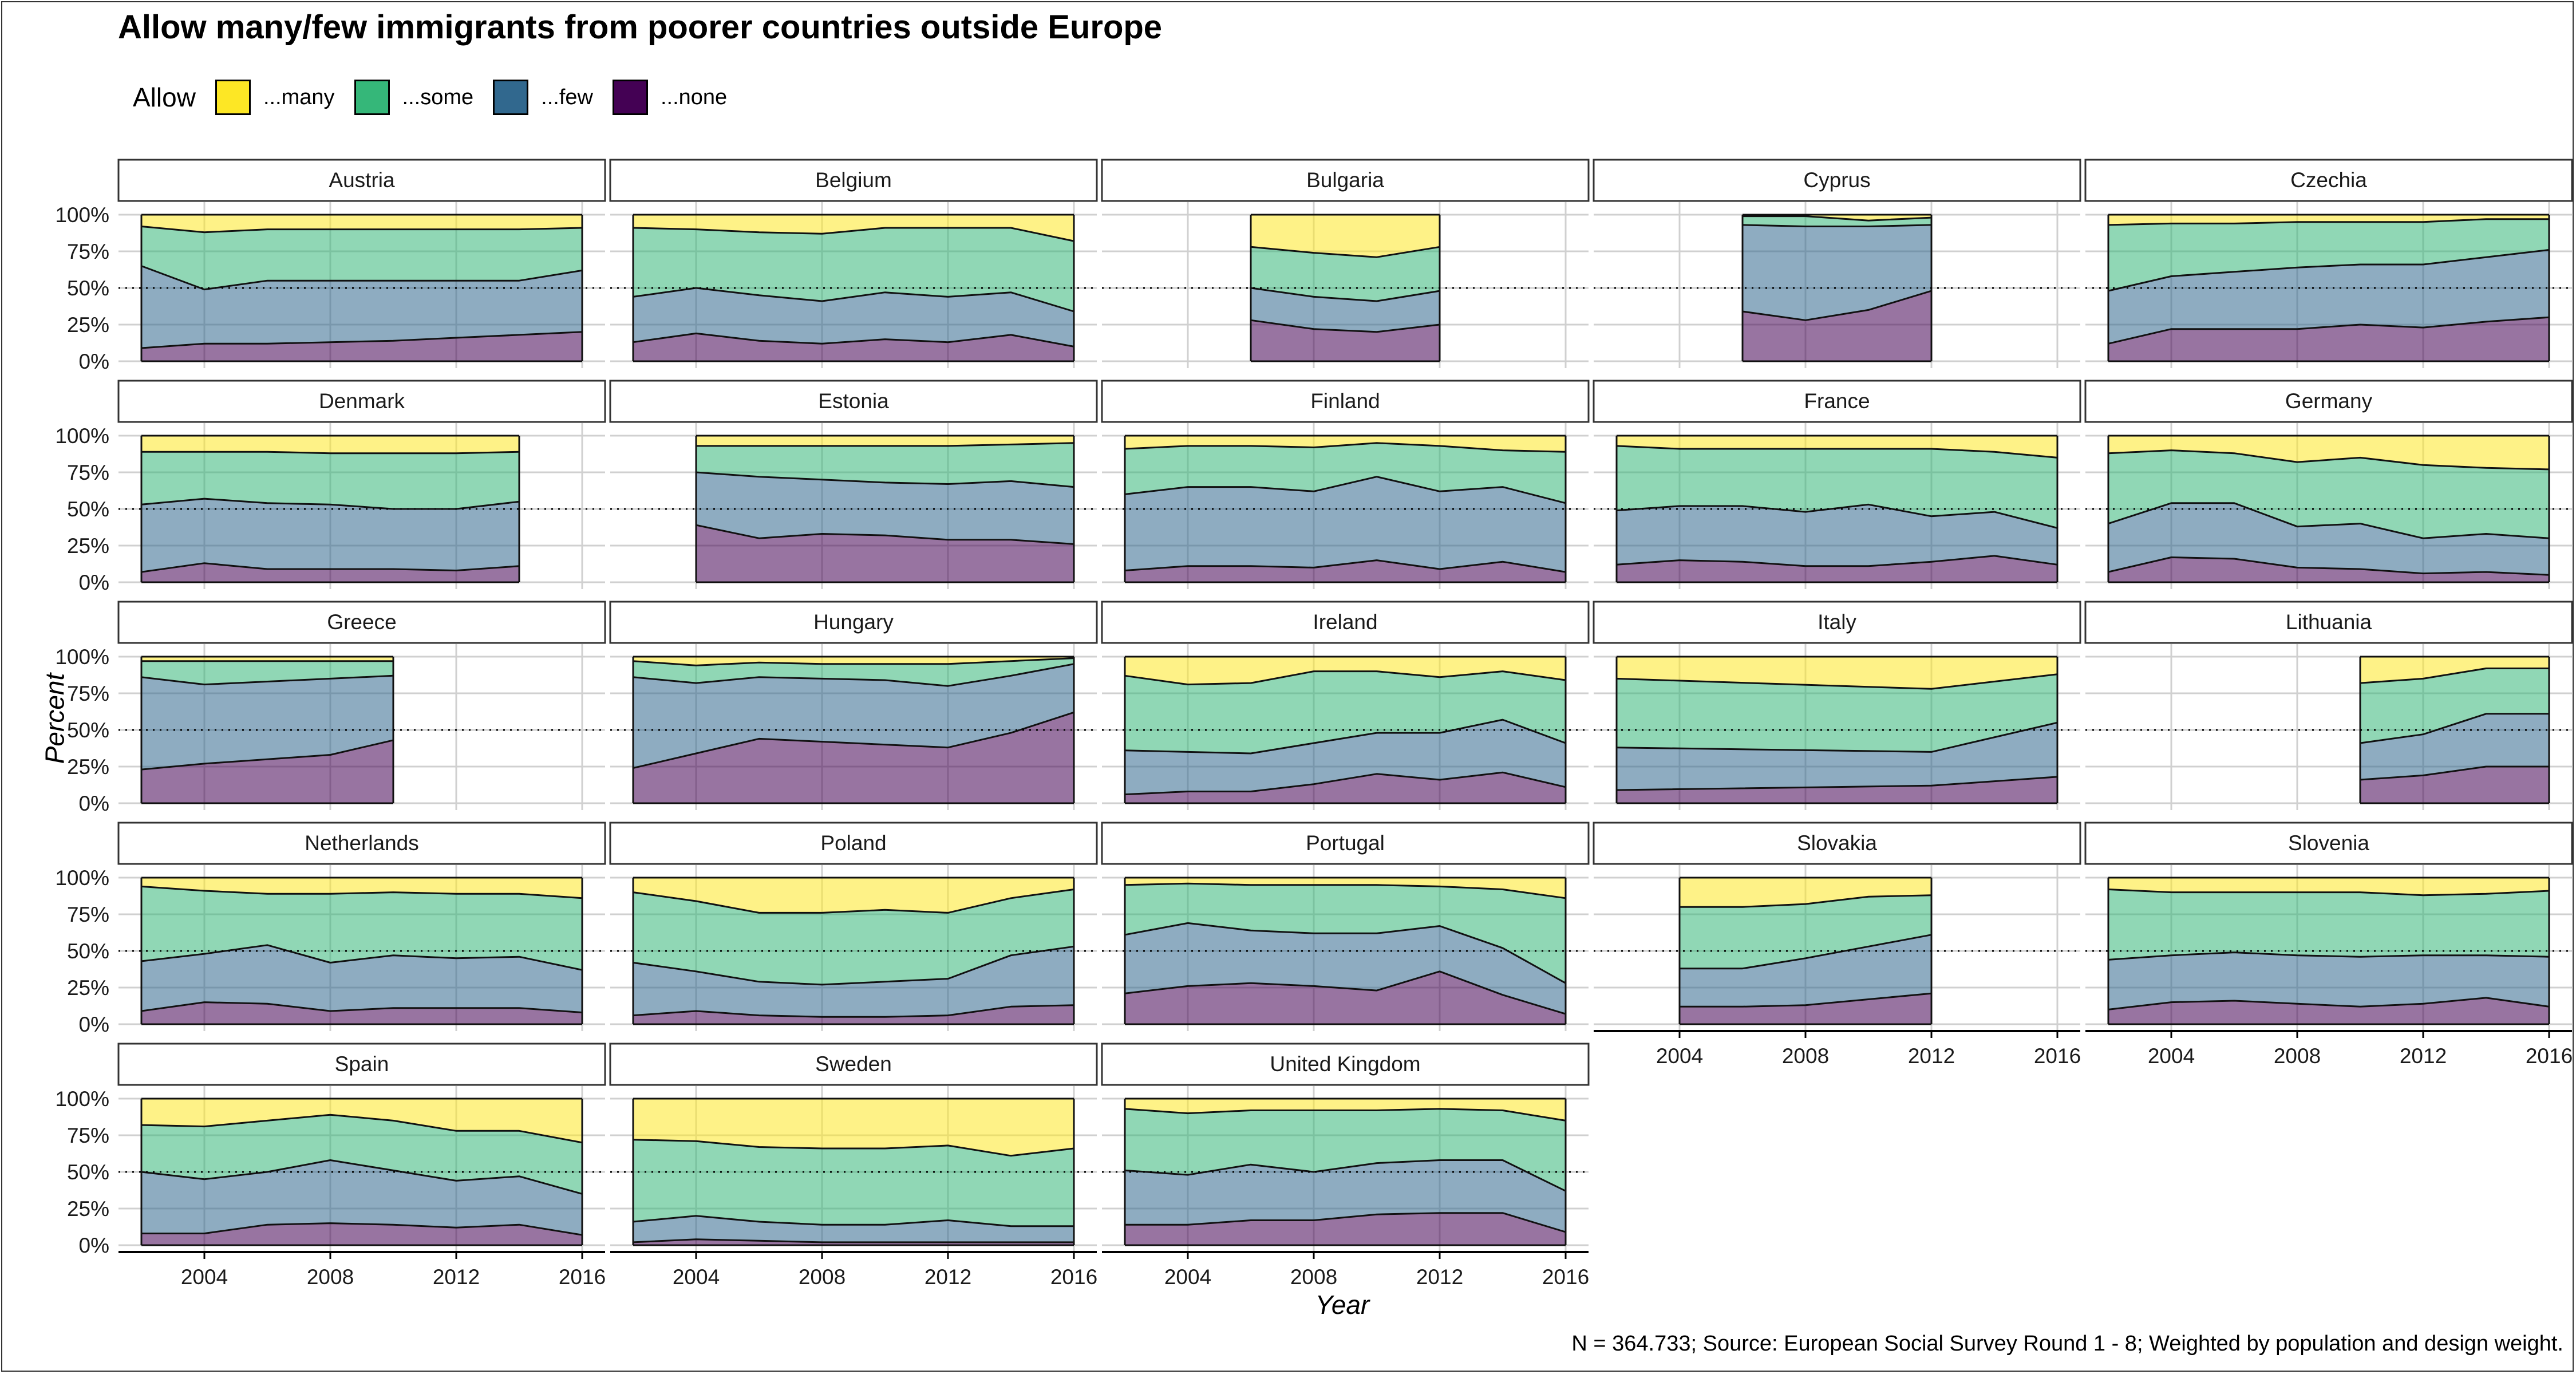  I want to click on facet-label: Slovenia, so click(2328, 843).